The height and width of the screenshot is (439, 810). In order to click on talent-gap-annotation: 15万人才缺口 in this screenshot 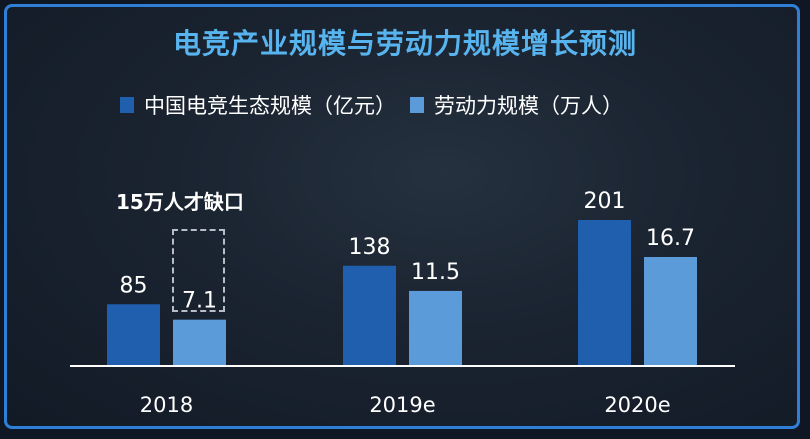, I will do `click(180, 202)`.